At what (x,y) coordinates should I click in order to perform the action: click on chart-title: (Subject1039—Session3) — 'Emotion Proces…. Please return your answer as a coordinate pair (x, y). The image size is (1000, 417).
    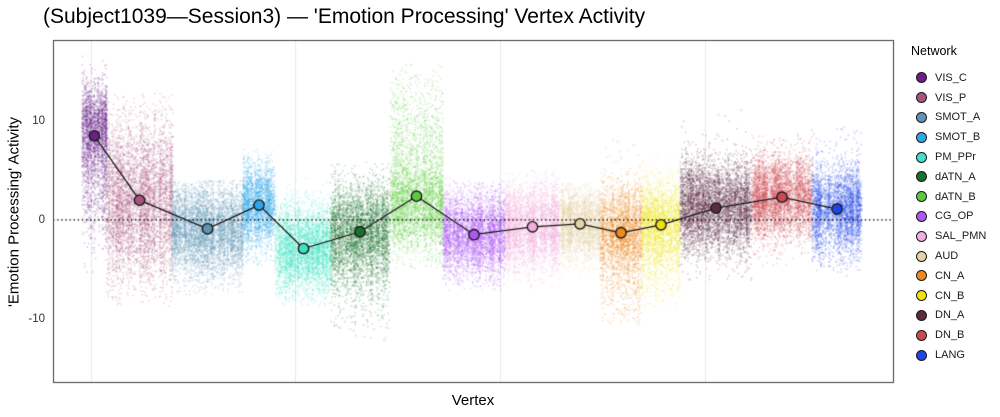
    Looking at the image, I should click on (344, 16).